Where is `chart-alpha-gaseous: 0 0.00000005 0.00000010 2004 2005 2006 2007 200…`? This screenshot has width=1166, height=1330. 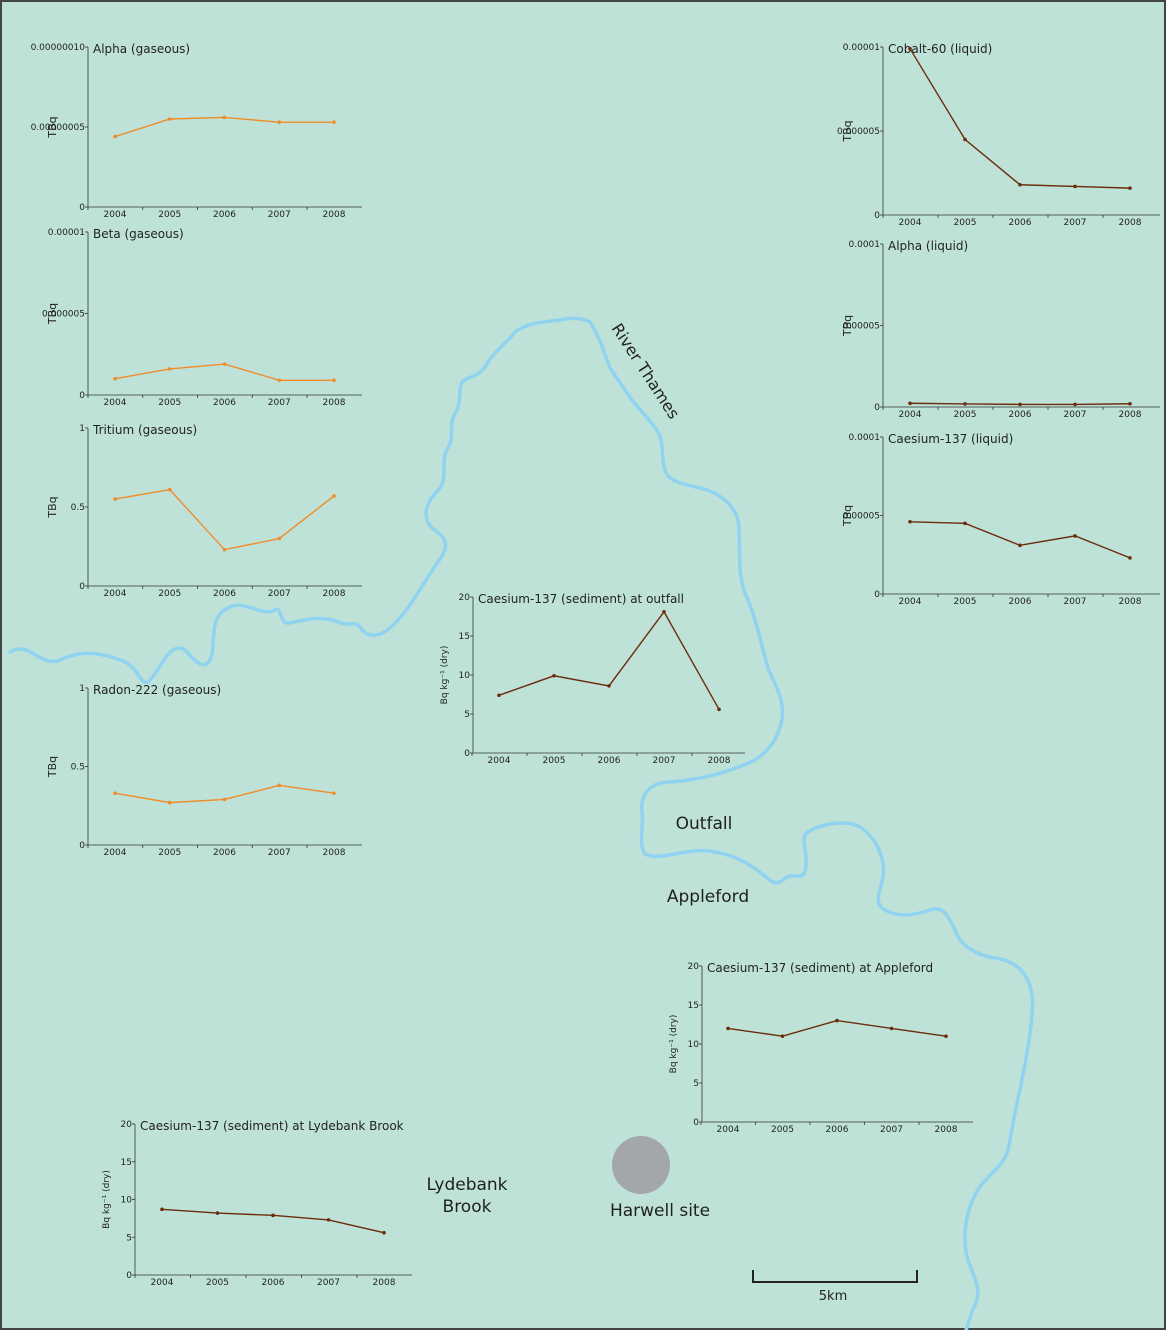
chart-alpha-gaseous: 0 0.00000005 0.00000010 2004 2005 2006 2007 200… is located at coordinates (196, 131).